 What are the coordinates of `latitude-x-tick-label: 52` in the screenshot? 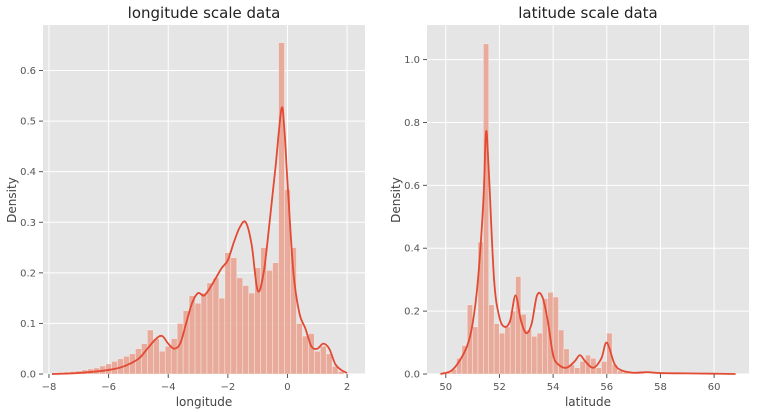 It's located at (499, 387).